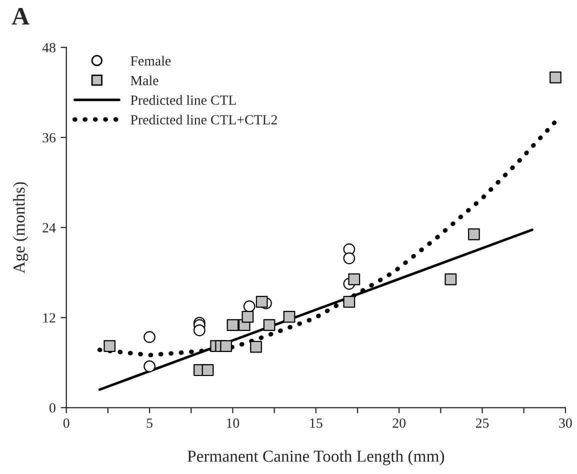  Describe the element at coordinates (482, 423) in the screenshot. I see `x-tick-label: 25` at that location.